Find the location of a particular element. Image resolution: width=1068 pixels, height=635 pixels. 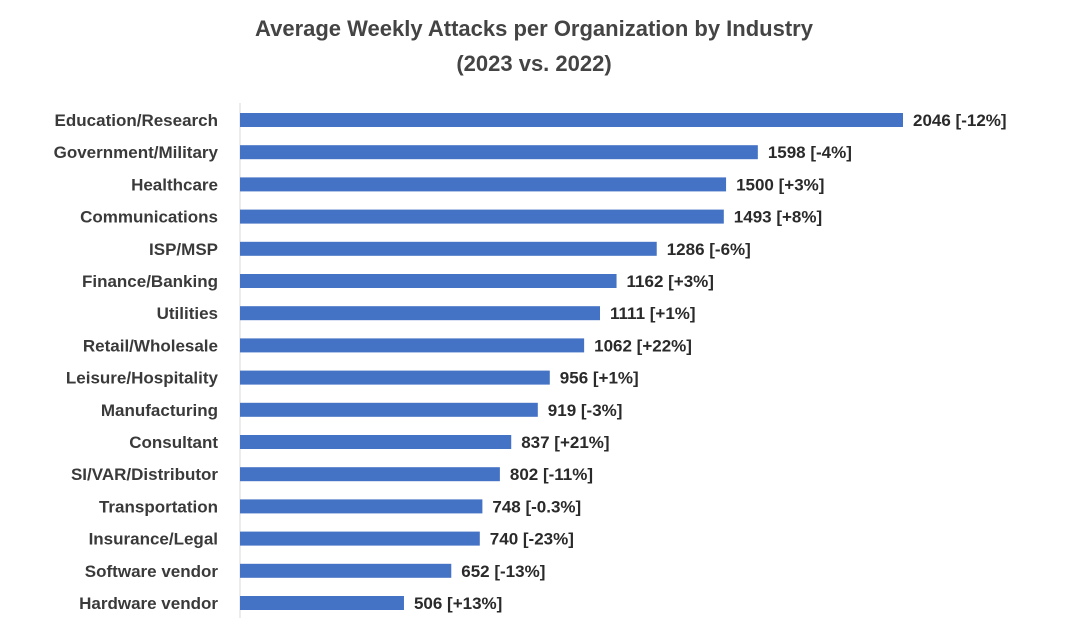

category-label: Software vendor is located at coordinates (152, 571).